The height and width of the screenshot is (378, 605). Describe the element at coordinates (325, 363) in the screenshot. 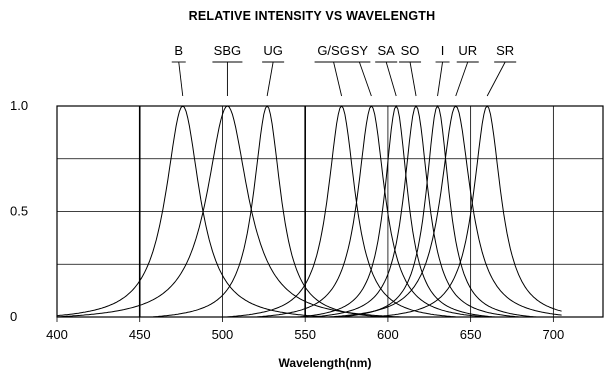

I see `x-axis-label: Wavelength(nm)` at that location.